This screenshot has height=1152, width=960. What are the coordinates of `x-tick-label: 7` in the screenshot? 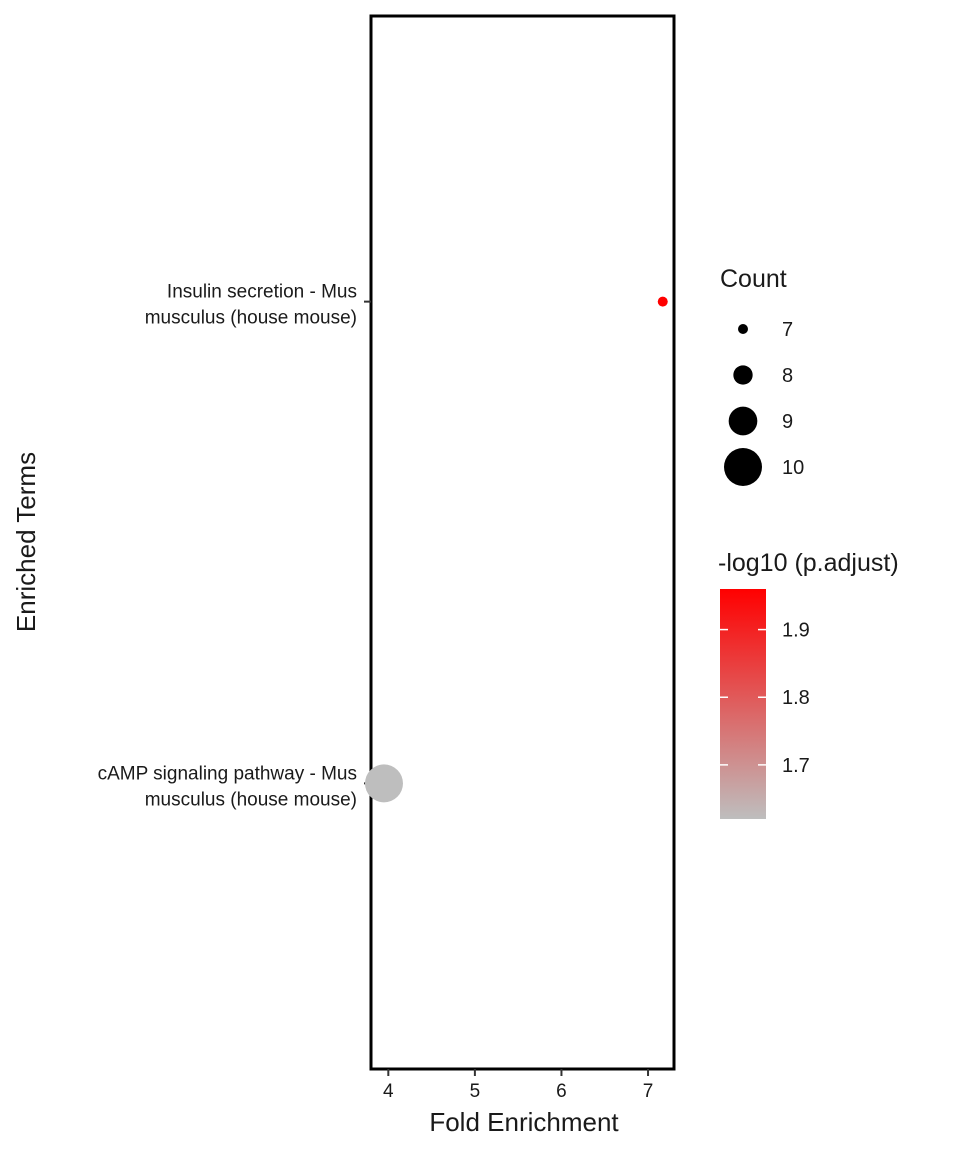 It's located at (648, 1091).